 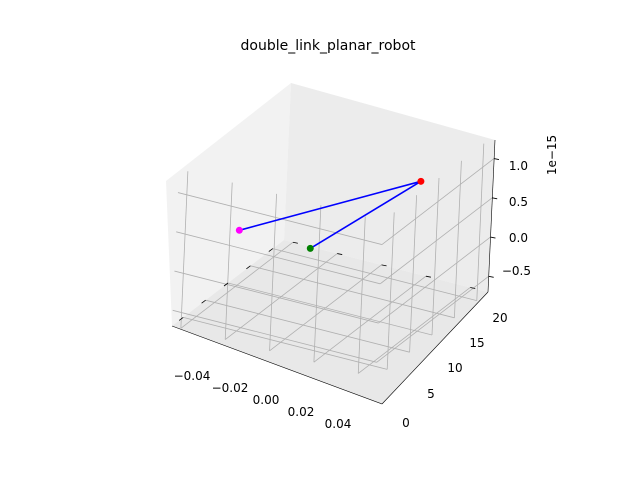 What do you see at coordinates (431, 394) in the screenshot?
I see `y-tick-label: 5` at bounding box center [431, 394].